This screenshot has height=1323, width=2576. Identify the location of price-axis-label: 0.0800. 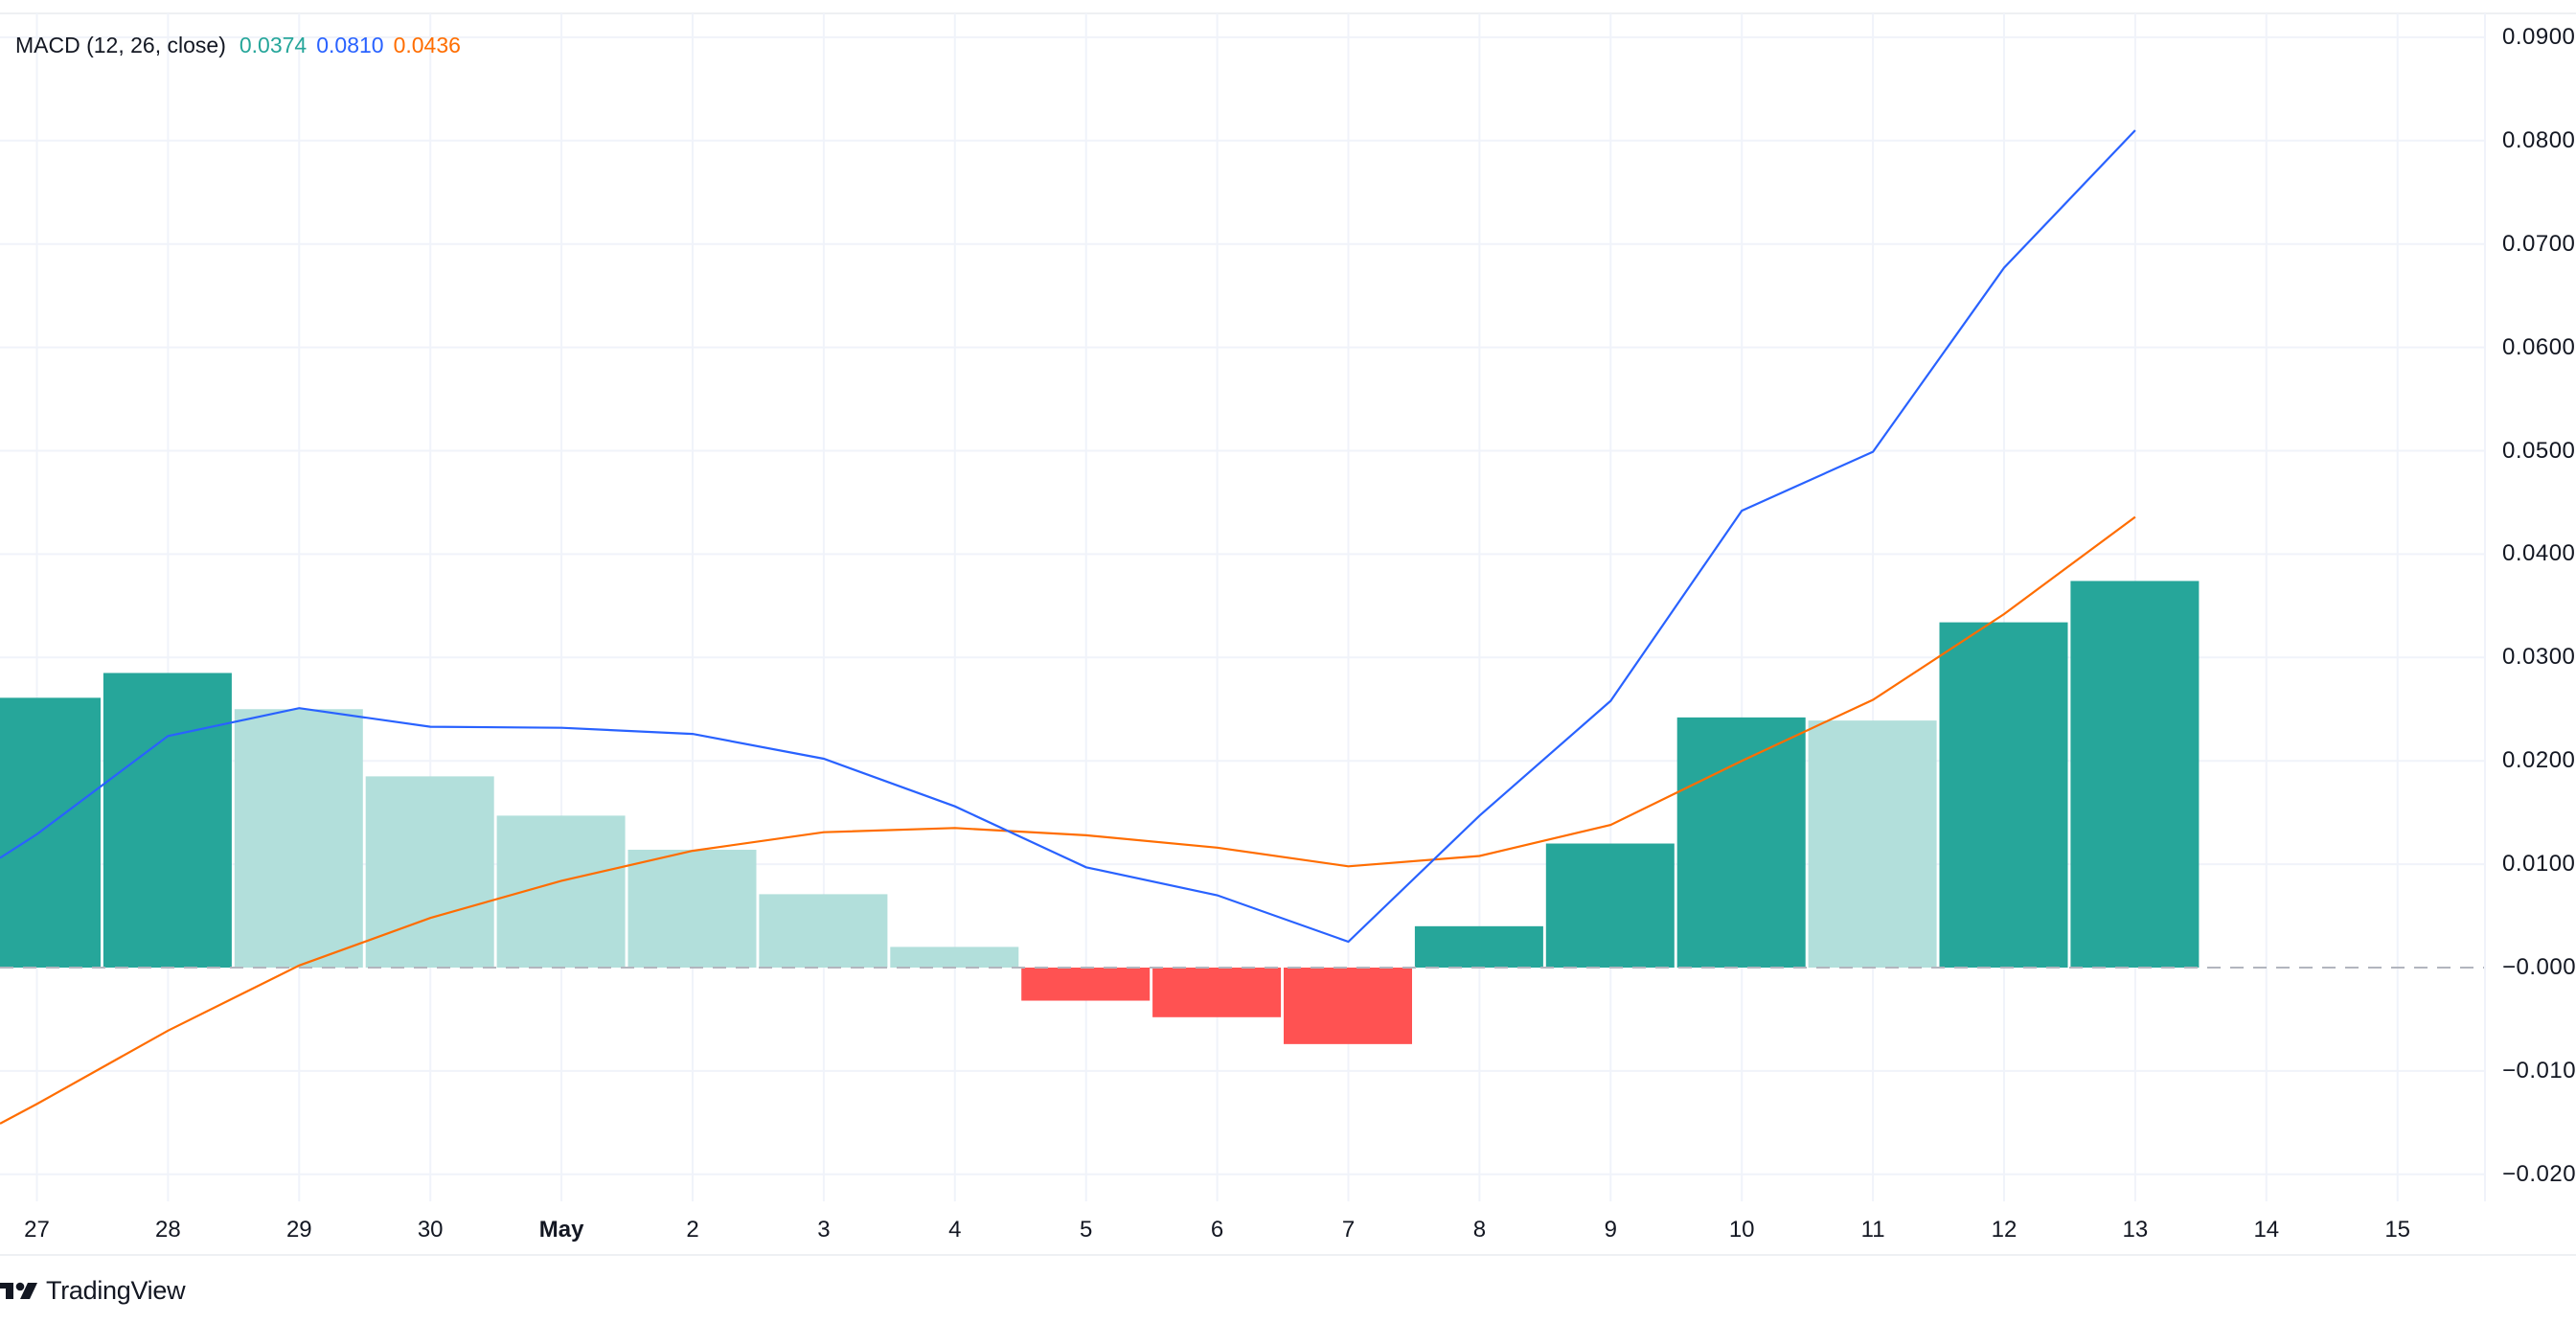
(2539, 139).